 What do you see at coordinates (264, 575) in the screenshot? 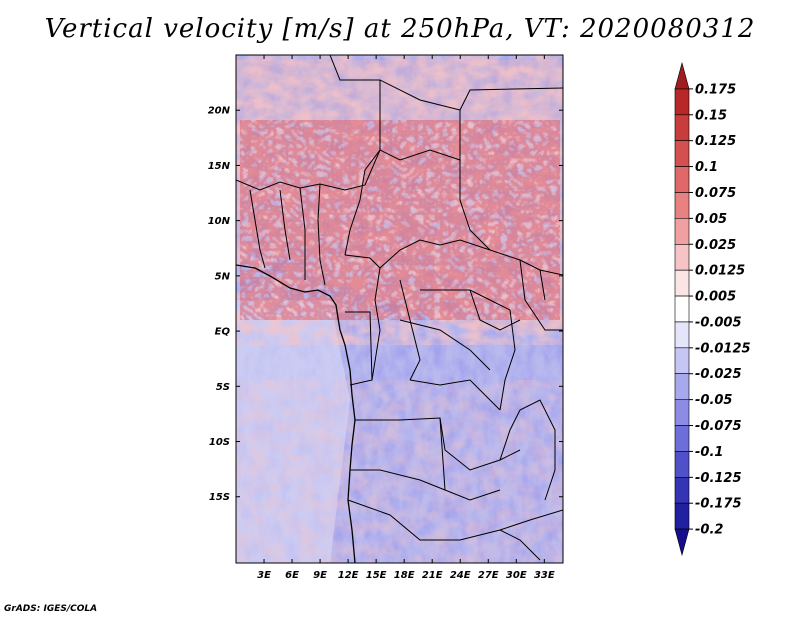
I see `lon-tick-label: 3E` at bounding box center [264, 575].